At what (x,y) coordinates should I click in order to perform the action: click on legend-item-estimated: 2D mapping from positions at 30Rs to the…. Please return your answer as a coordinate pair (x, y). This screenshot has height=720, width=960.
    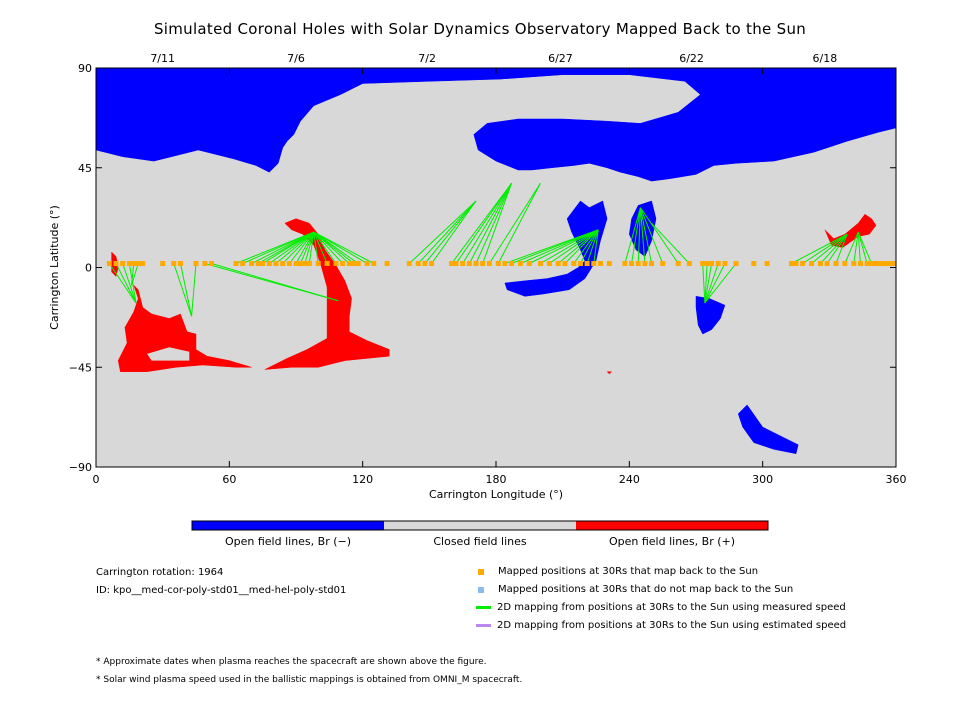
    Looking at the image, I should click on (661, 625).